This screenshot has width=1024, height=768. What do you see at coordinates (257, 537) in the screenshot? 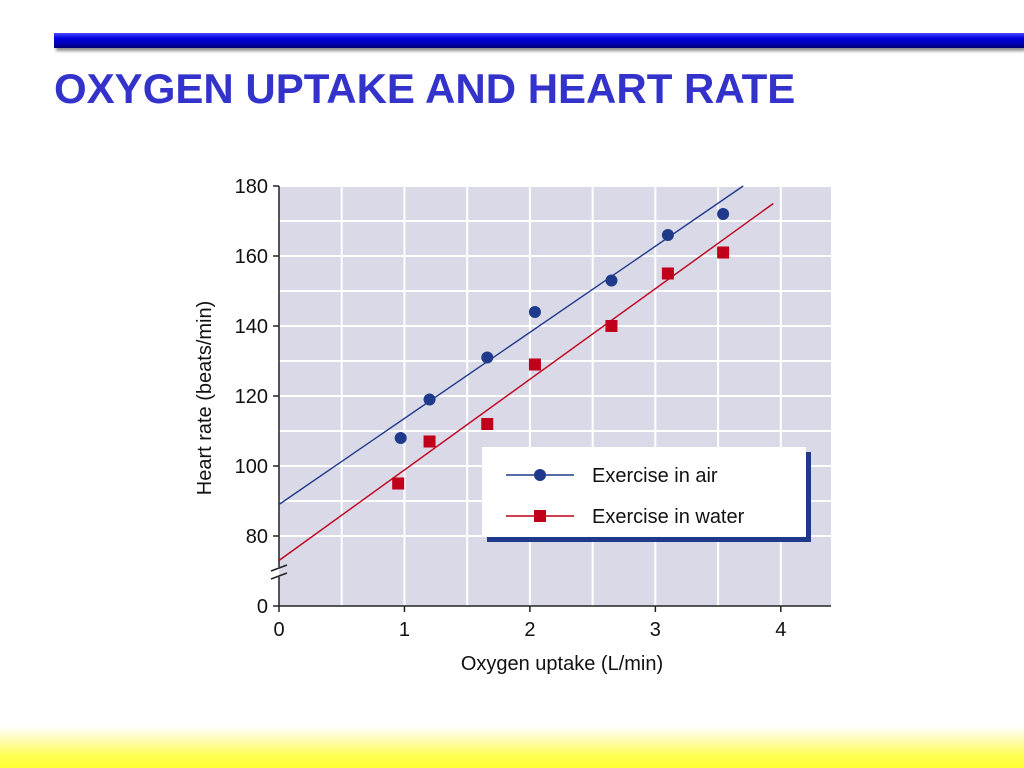
I see `y-tick-label: 80` at bounding box center [257, 537].